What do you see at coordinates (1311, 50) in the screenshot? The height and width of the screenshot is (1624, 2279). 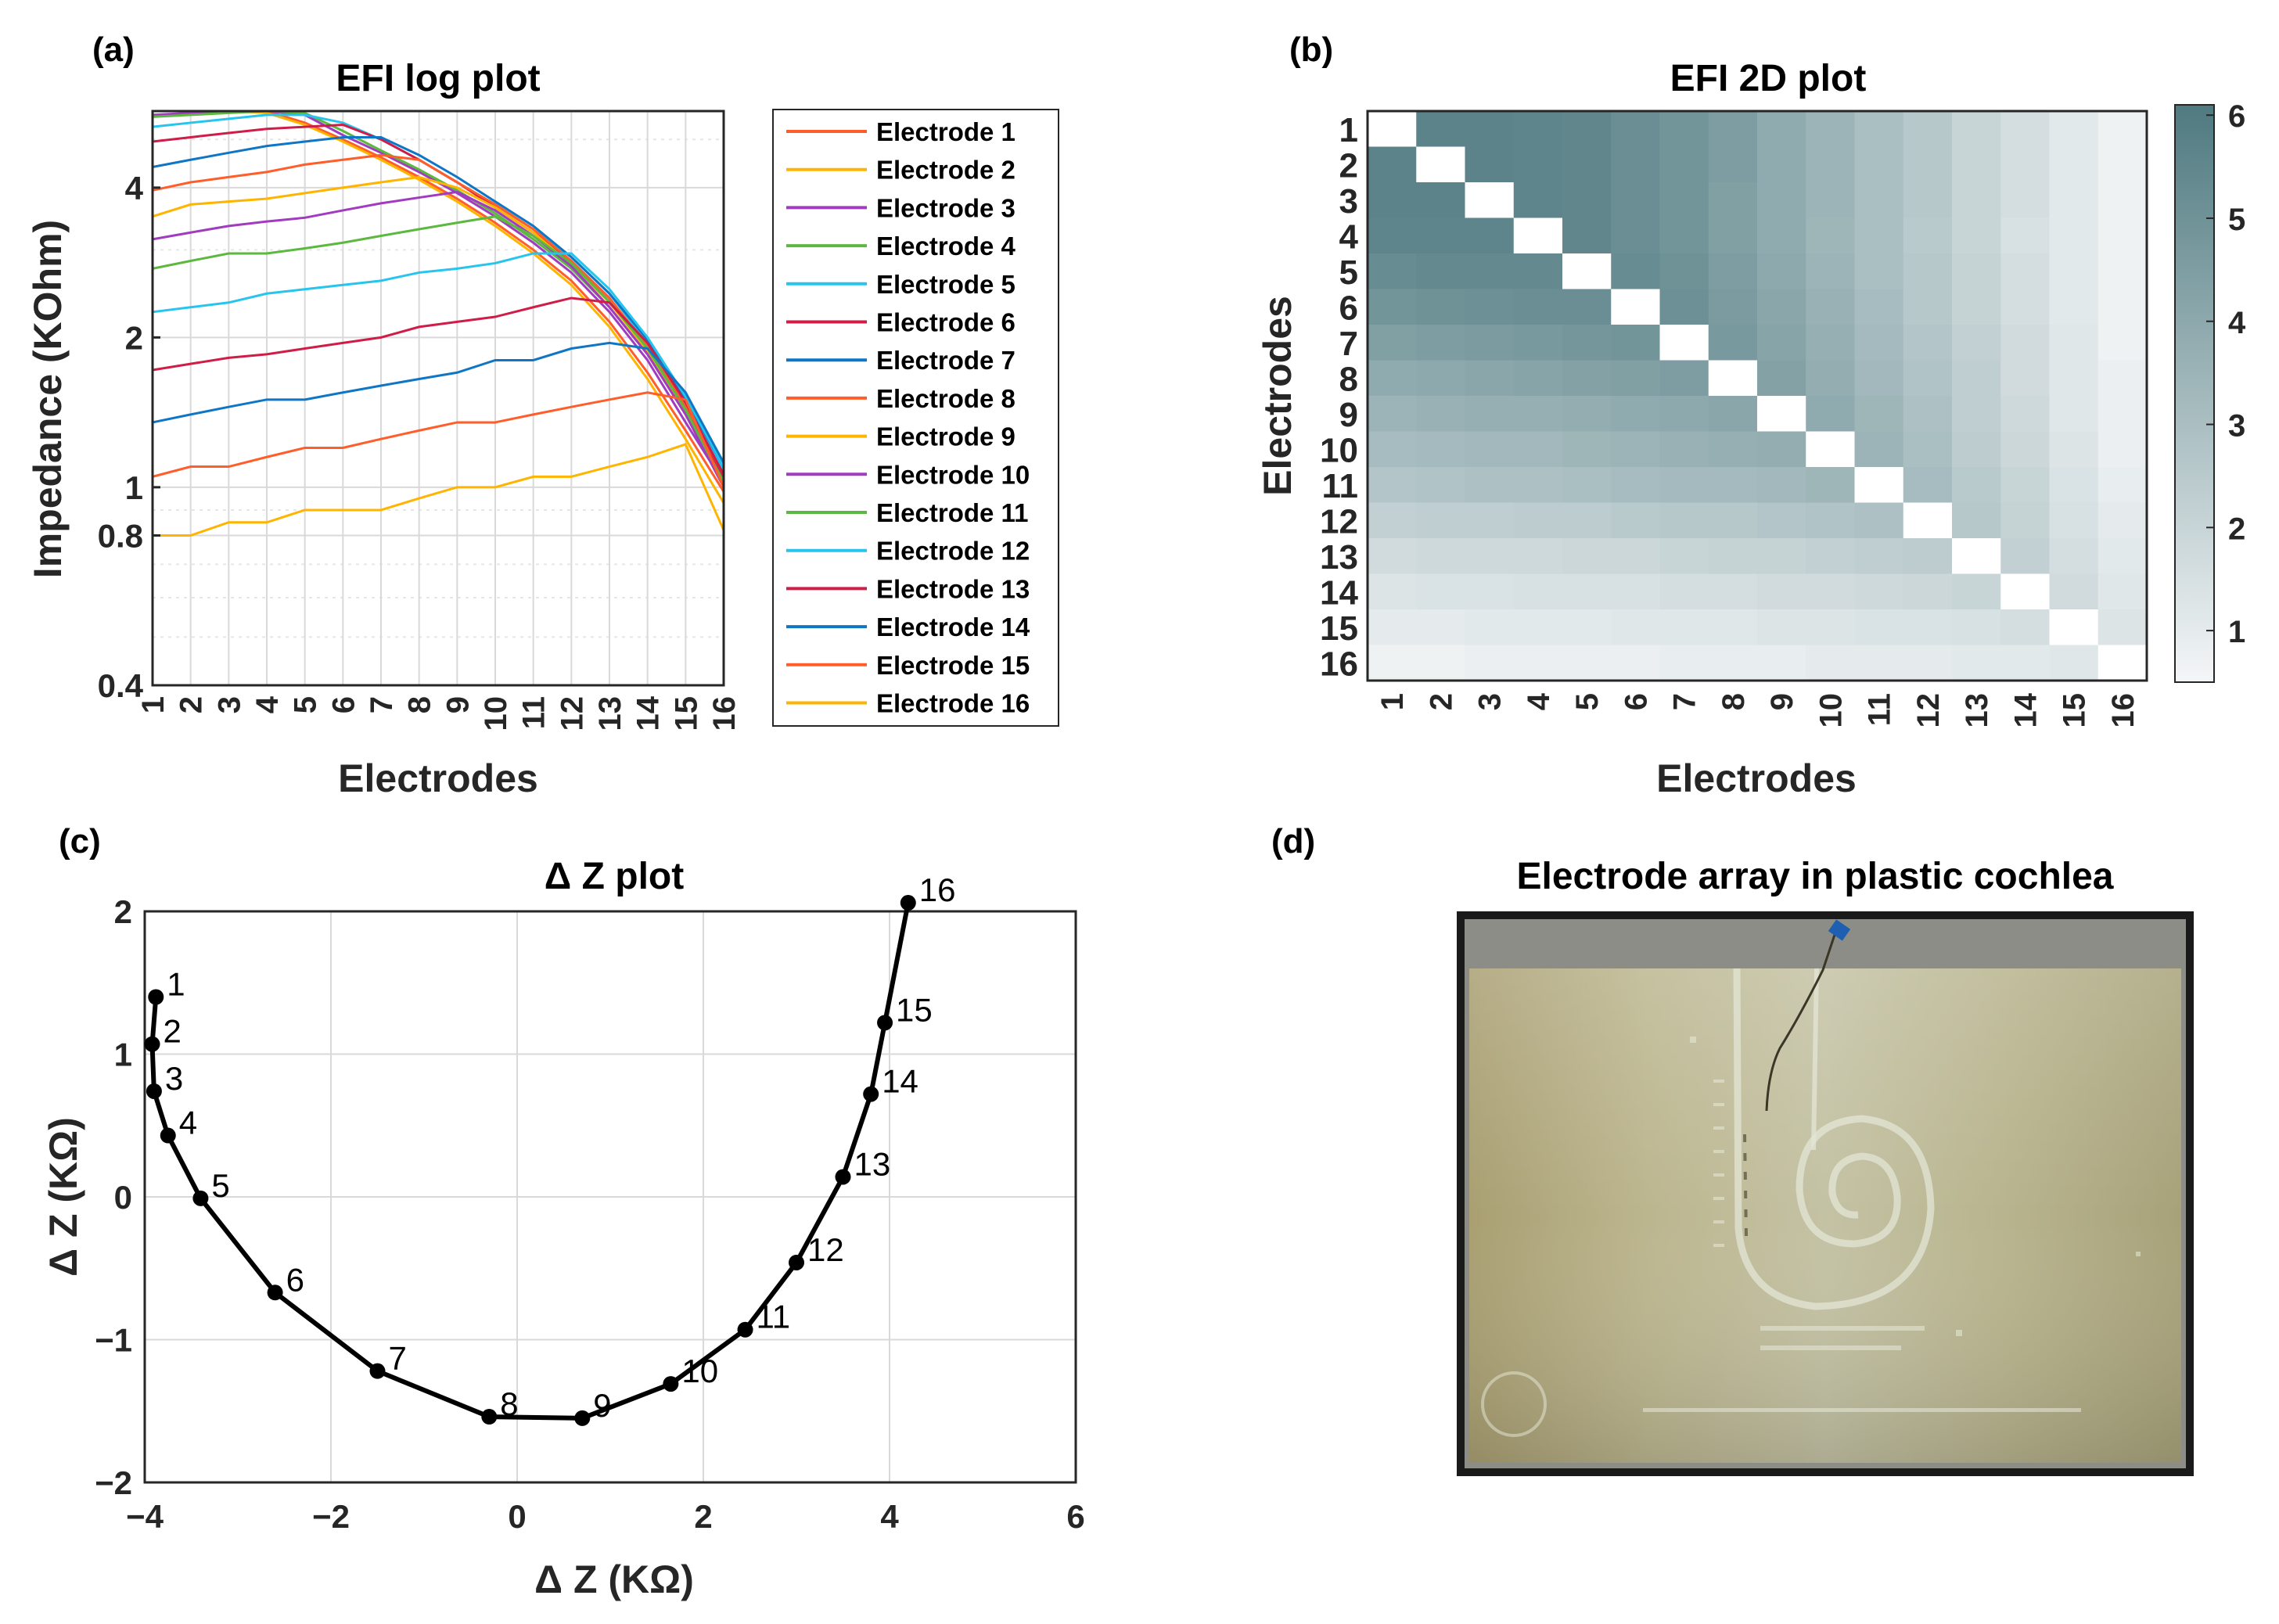 I see `panel-b-label: (b)` at bounding box center [1311, 50].